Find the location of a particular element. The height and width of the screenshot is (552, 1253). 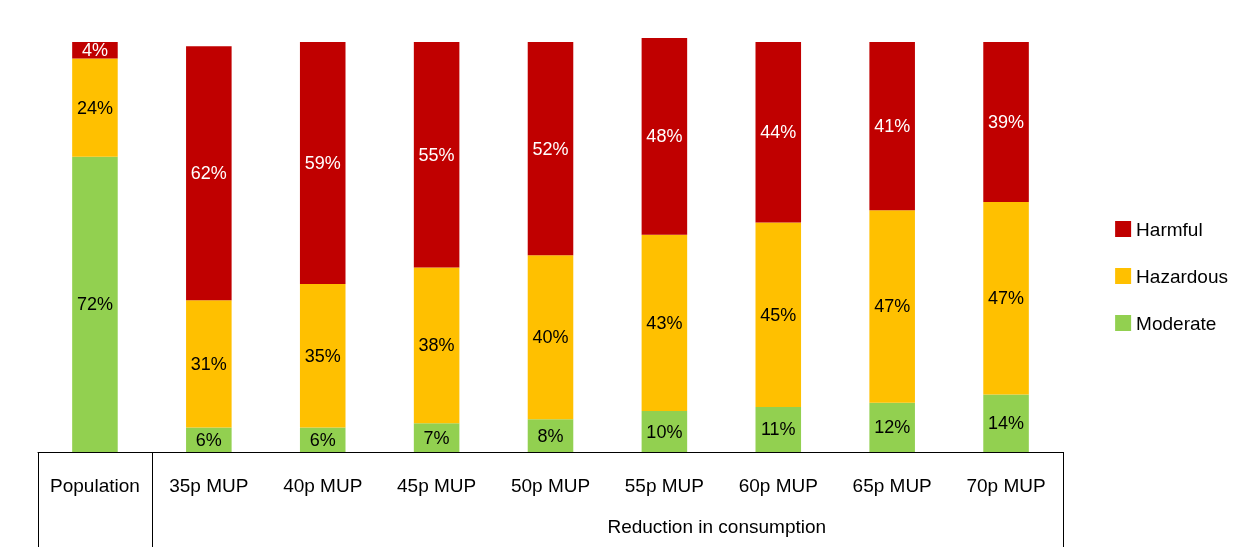

x-tick-label: 70p MUP is located at coordinates (1006, 485).